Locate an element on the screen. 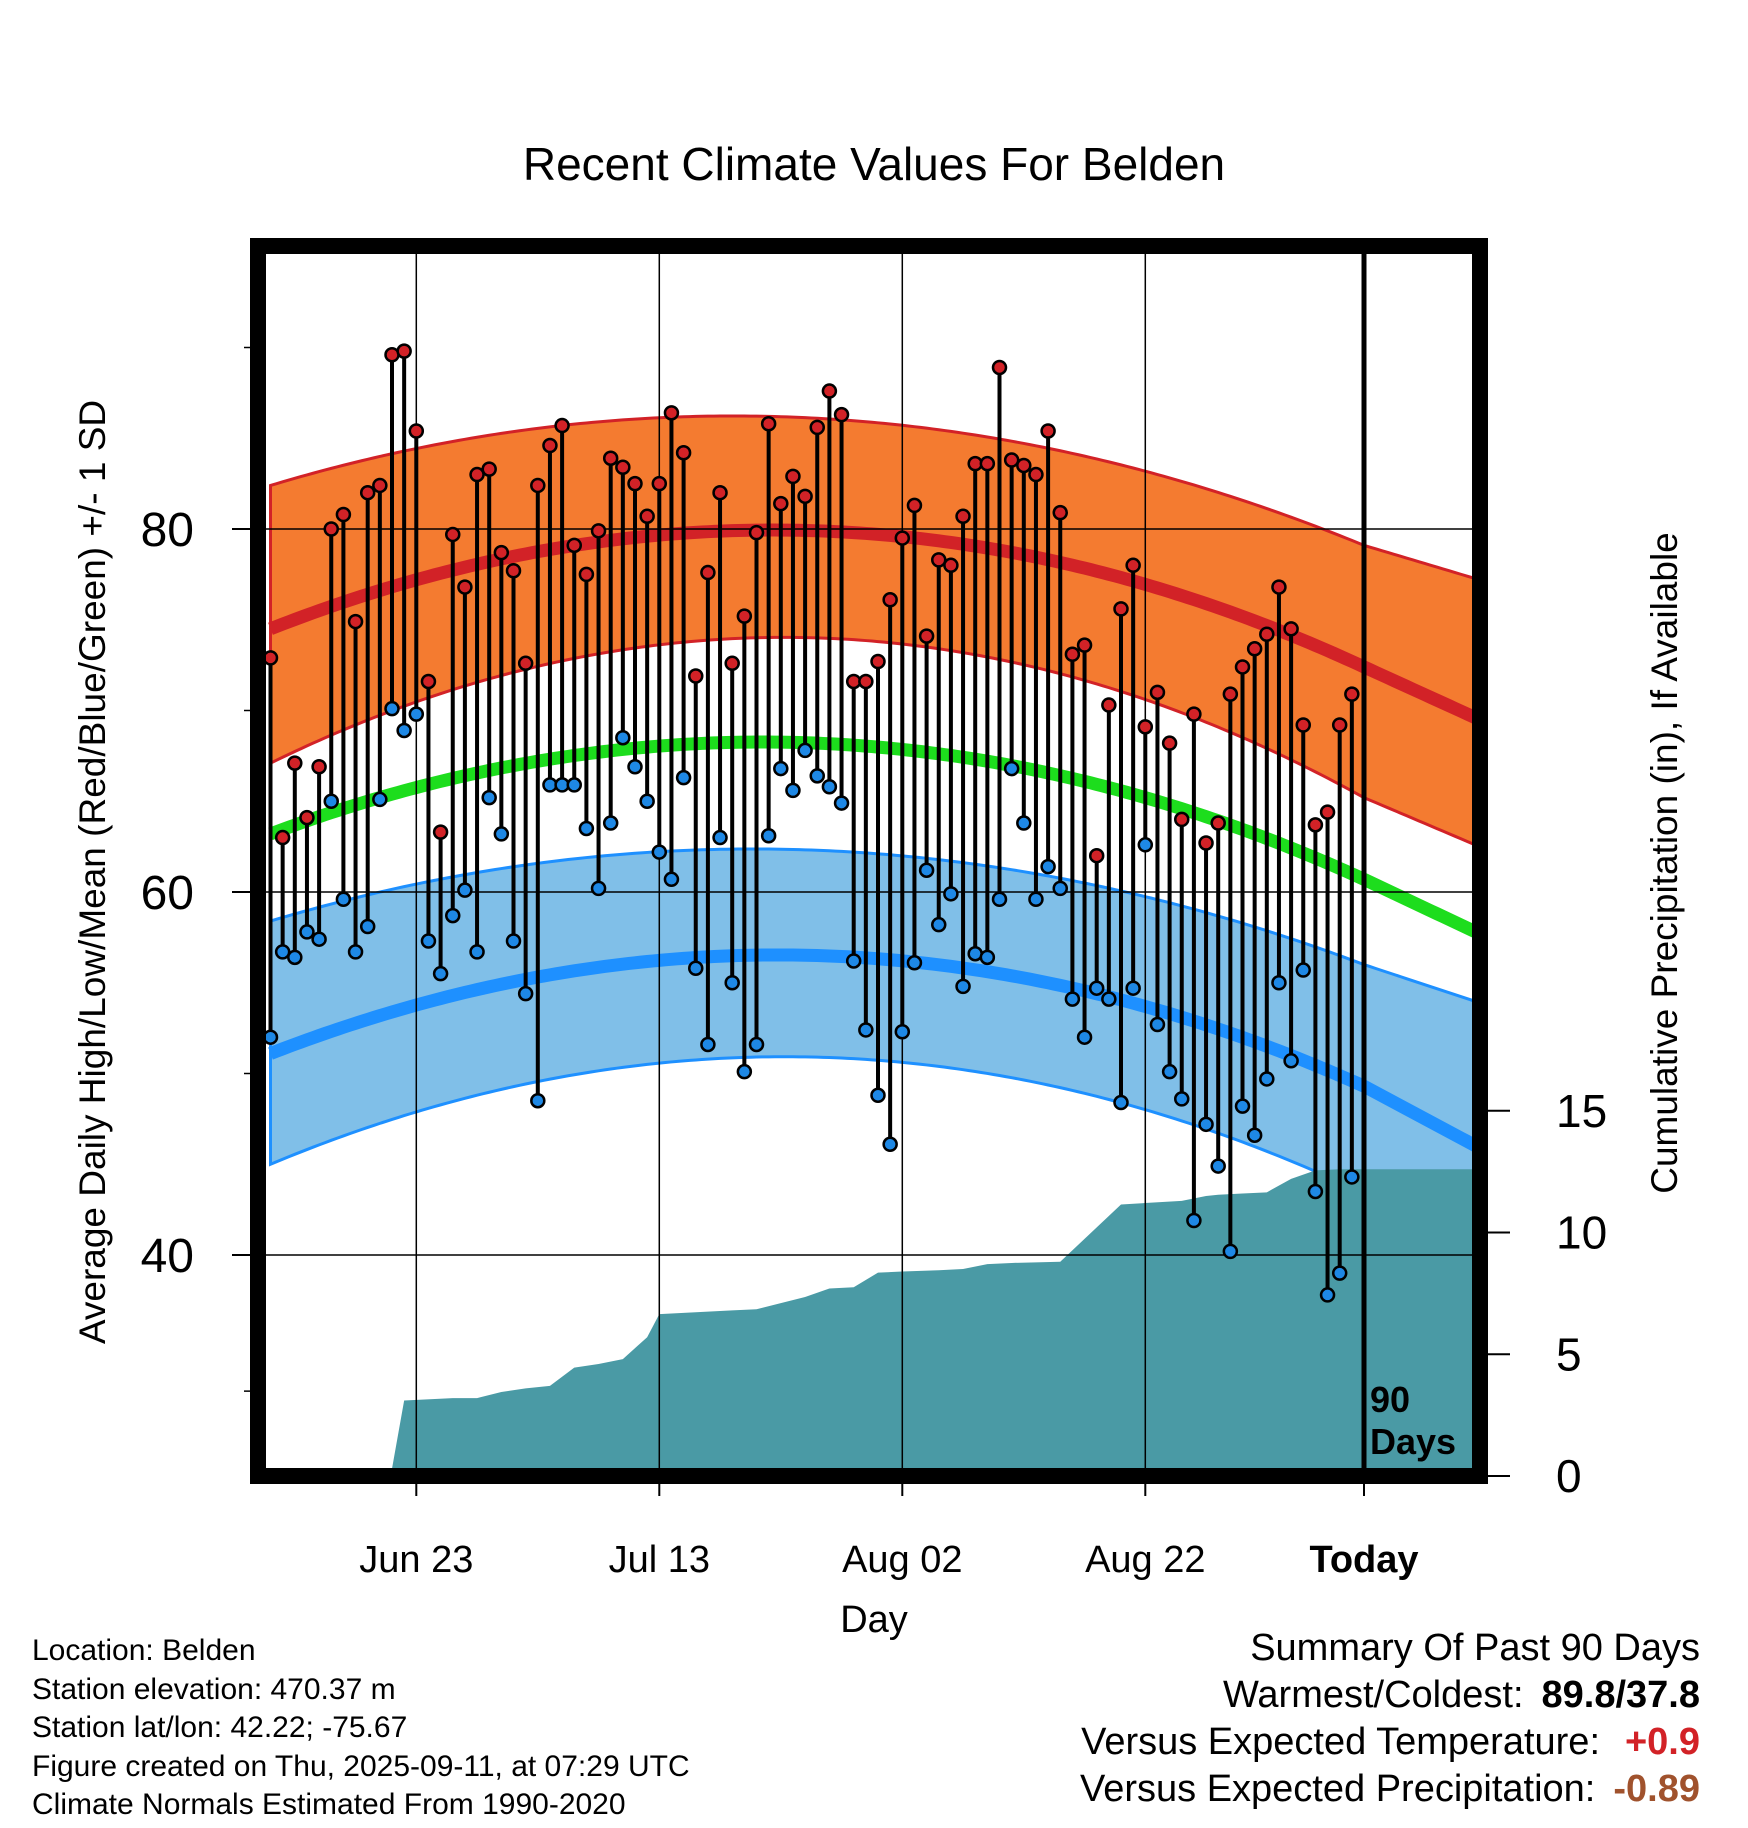  x-tick-label: Jul 13 is located at coordinates (659, 1560).